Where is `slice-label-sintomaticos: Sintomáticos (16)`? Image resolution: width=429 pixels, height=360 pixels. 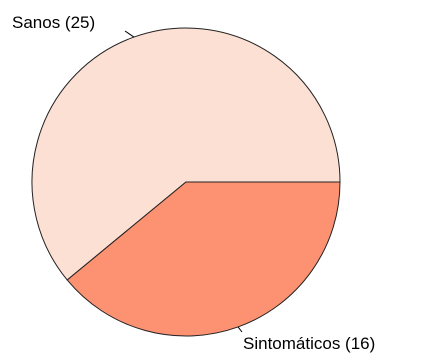 slice-label-sintomaticos: Sintomáticos (16) is located at coordinates (309, 343).